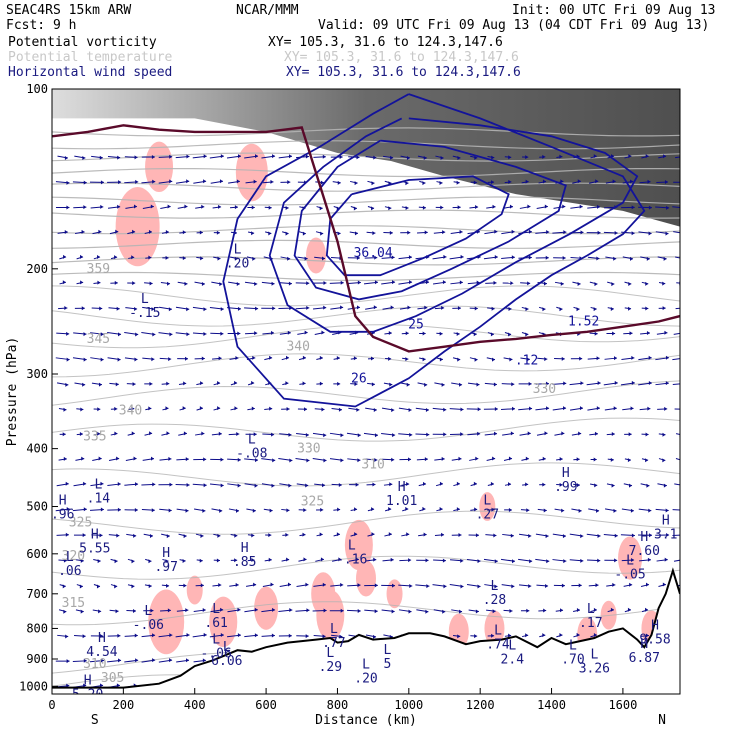  What do you see at coordinates (359, 378) in the screenshot?
I see `wind-speed-label: 26` at bounding box center [359, 378].